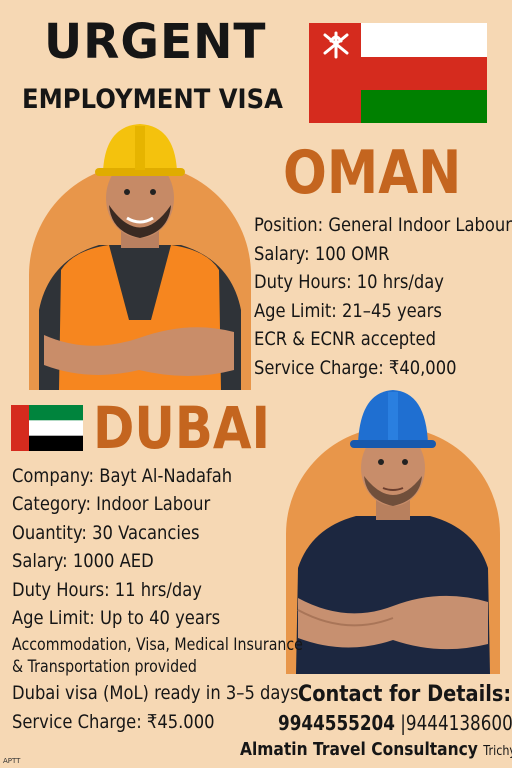 The image size is (512, 768). I want to click on dubai-service-charge: Service Charge: ₹45.000, so click(113, 721).